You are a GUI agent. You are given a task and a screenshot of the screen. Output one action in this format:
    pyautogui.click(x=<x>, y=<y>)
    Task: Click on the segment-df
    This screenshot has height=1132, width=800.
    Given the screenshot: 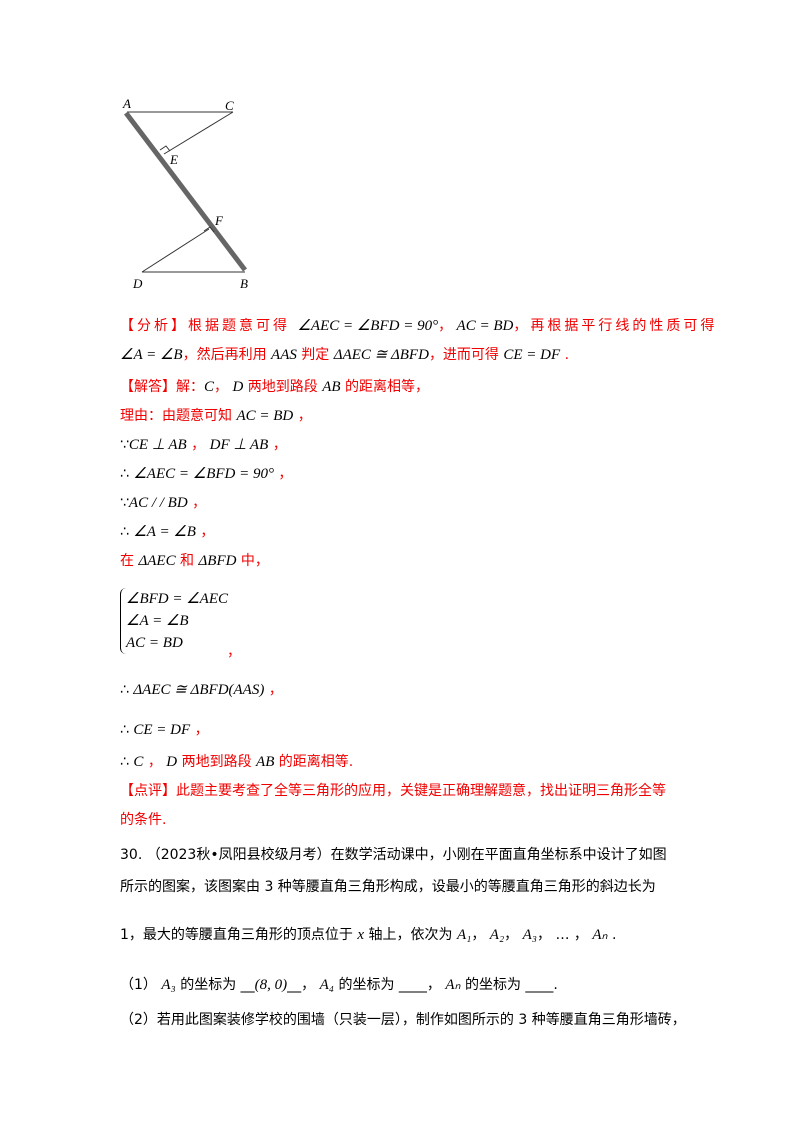 What is the action you would take?
    pyautogui.click(x=175, y=250)
    